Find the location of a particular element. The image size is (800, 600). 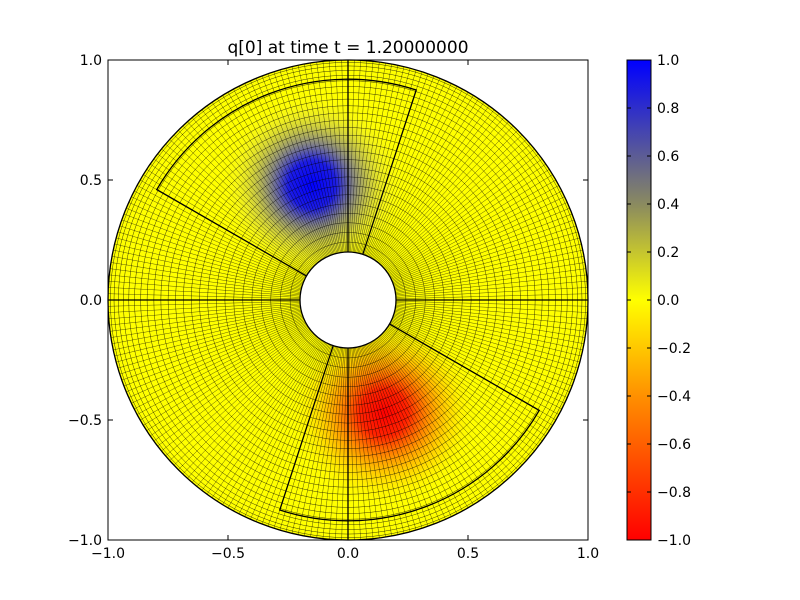

x-tick-label: −0.5 is located at coordinates (228, 554).